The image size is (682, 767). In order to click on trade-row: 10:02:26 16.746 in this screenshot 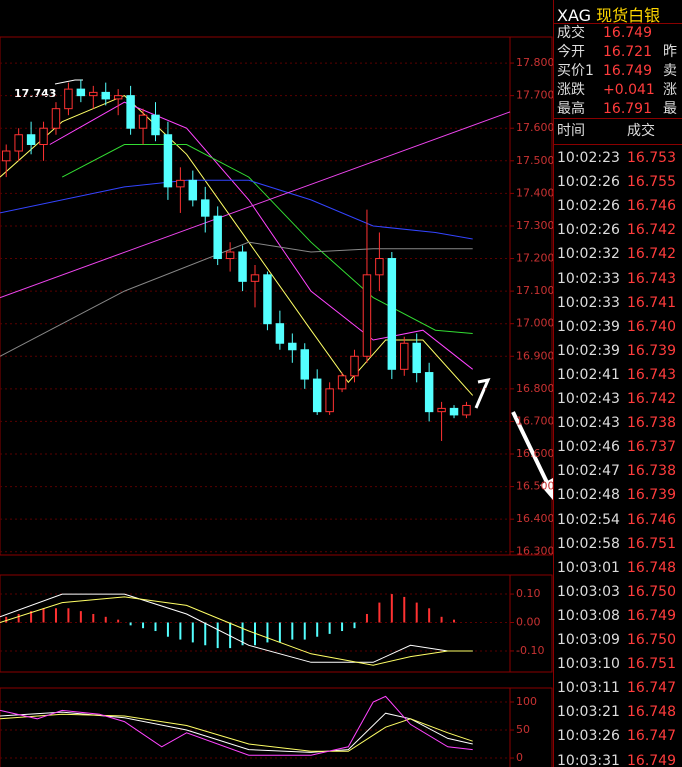, I will do `click(616, 206)`.